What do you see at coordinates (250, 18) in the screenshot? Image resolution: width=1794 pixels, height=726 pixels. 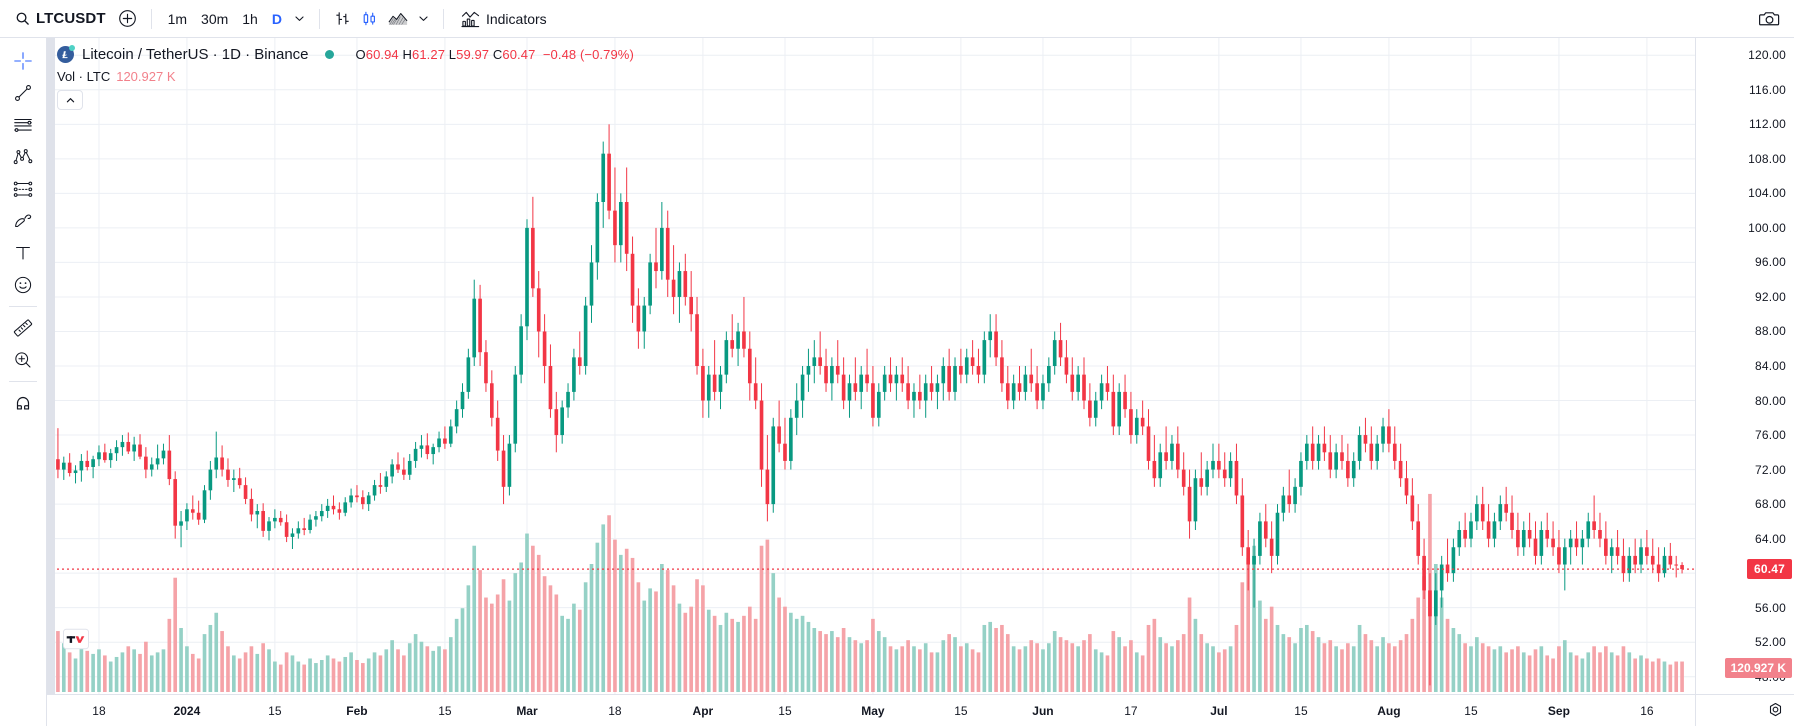 I see `timeframe-1h: 1h` at bounding box center [250, 18].